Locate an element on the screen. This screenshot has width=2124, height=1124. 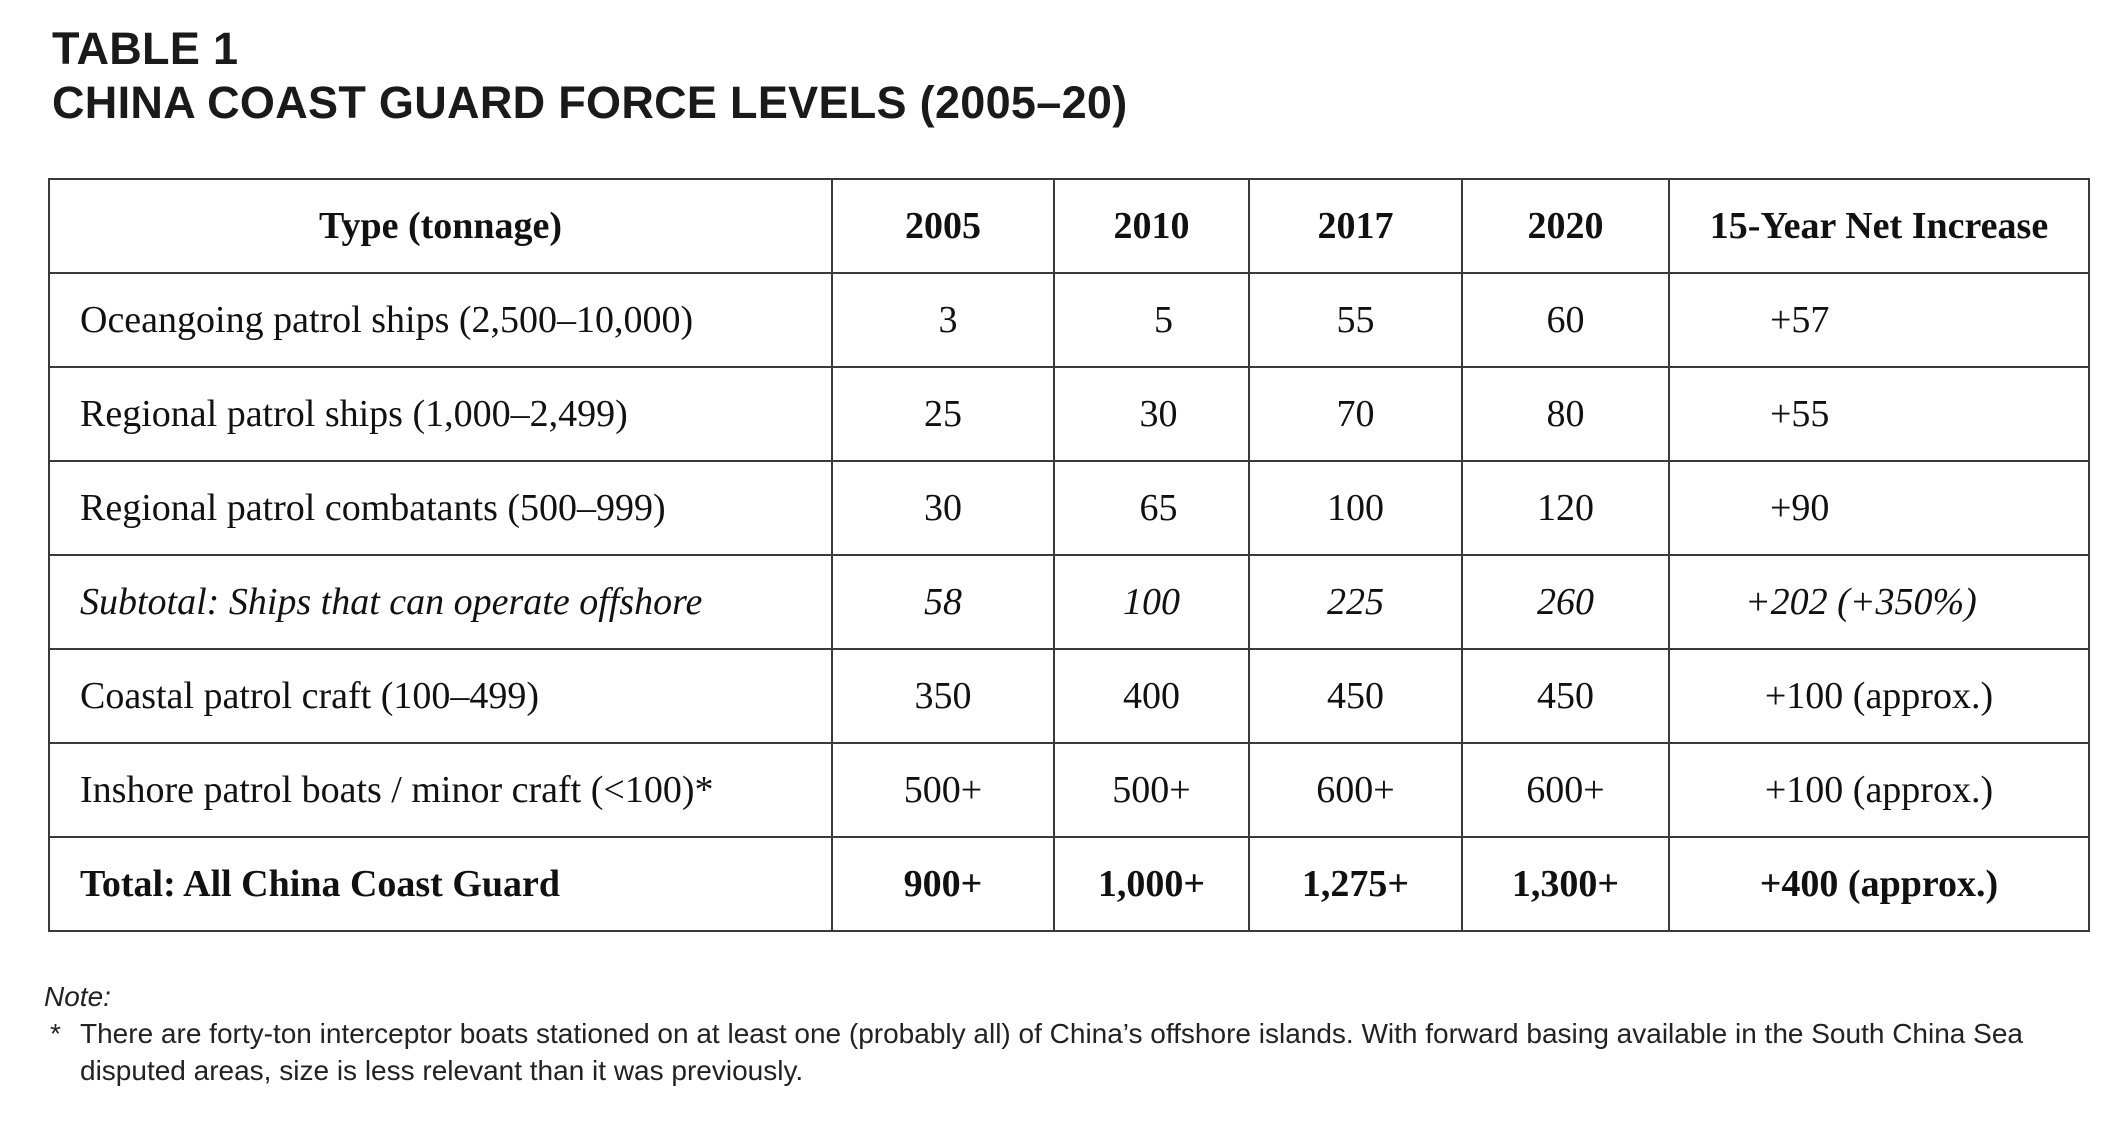
note-label: Note: is located at coordinates (77, 996).